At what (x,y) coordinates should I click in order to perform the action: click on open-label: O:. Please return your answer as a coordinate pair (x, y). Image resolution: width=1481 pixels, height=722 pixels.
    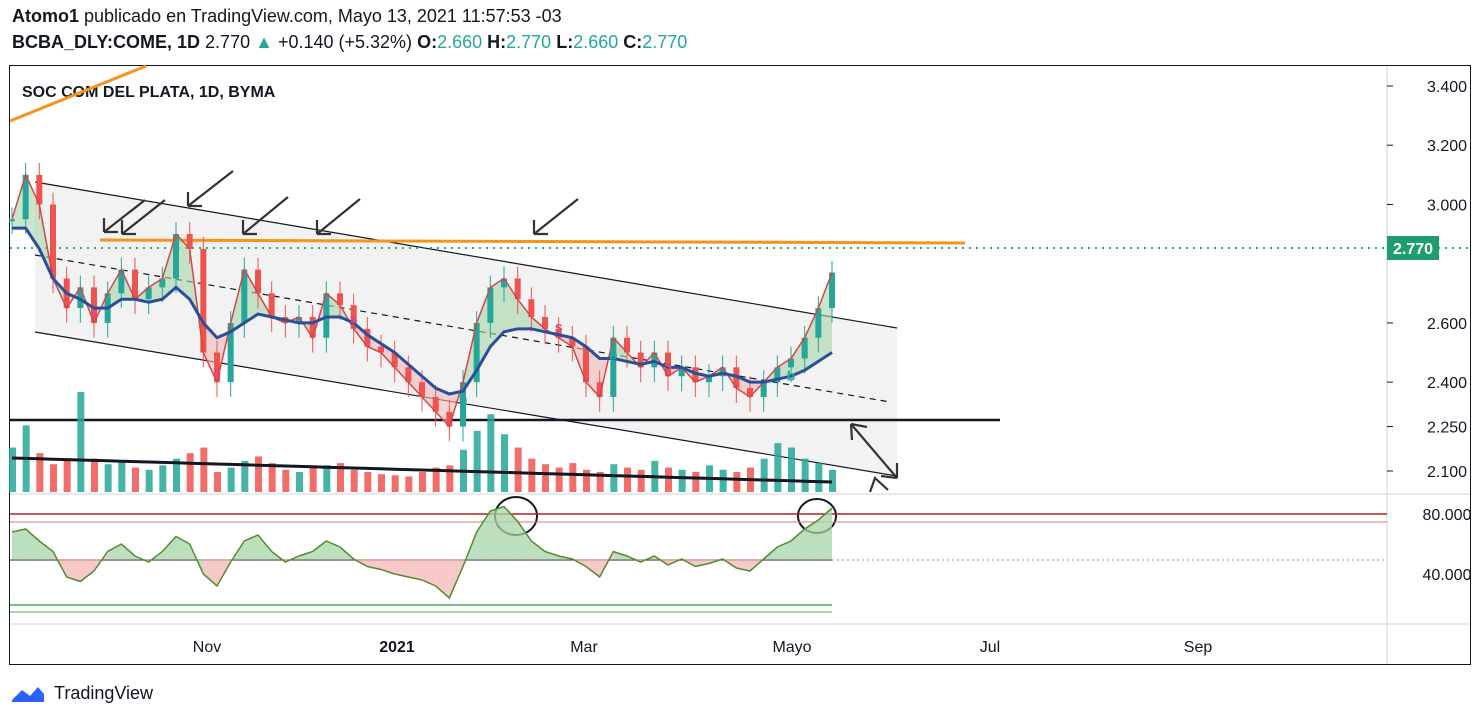
    Looking at the image, I should click on (427, 42).